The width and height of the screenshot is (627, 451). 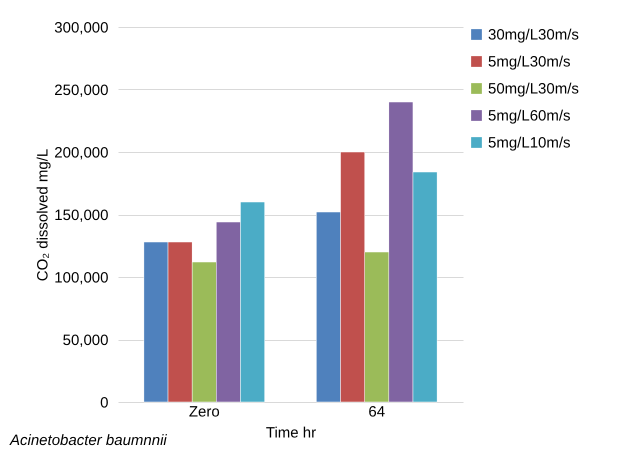 What do you see at coordinates (533, 89) in the screenshot?
I see `legend-label: 50mg/L30m/s` at bounding box center [533, 89].